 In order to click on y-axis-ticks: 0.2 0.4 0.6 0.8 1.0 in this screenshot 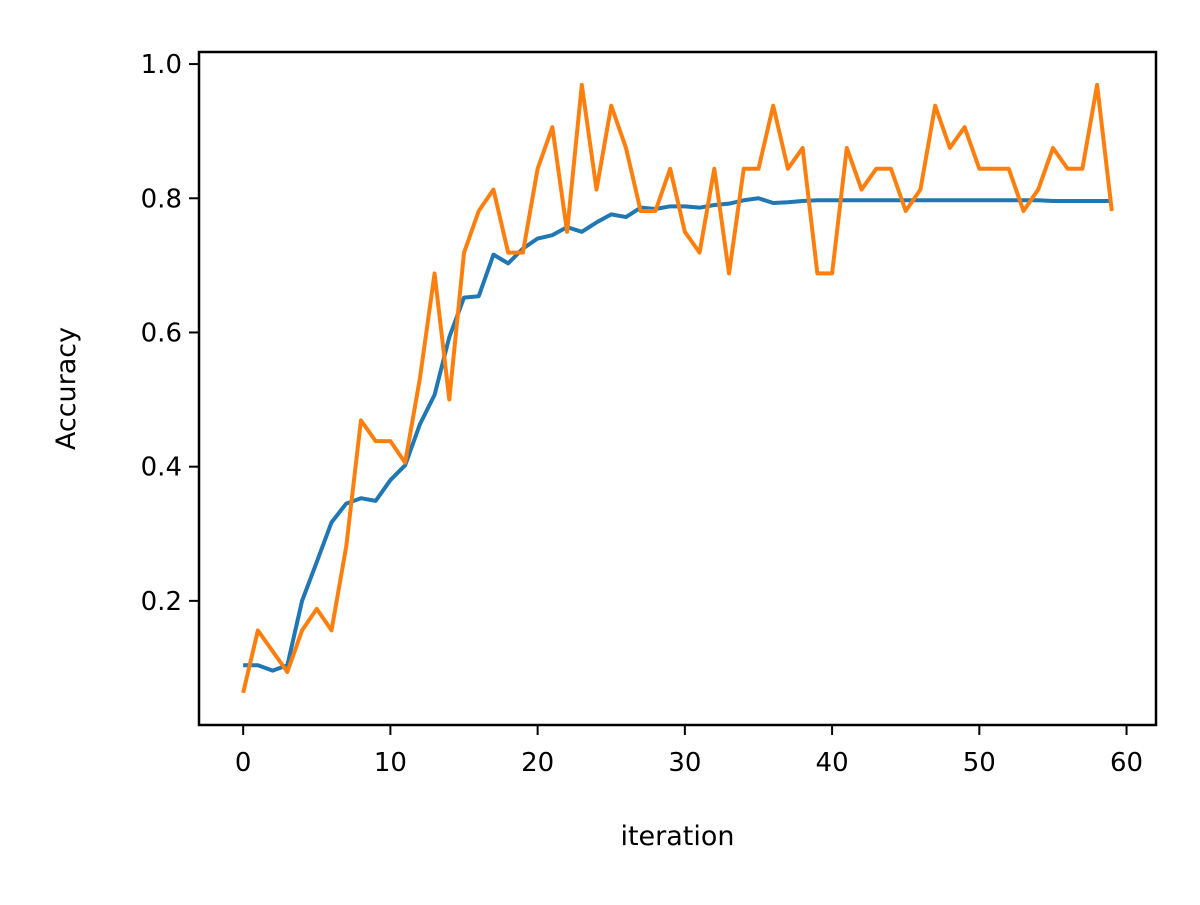, I will do `click(170, 333)`.